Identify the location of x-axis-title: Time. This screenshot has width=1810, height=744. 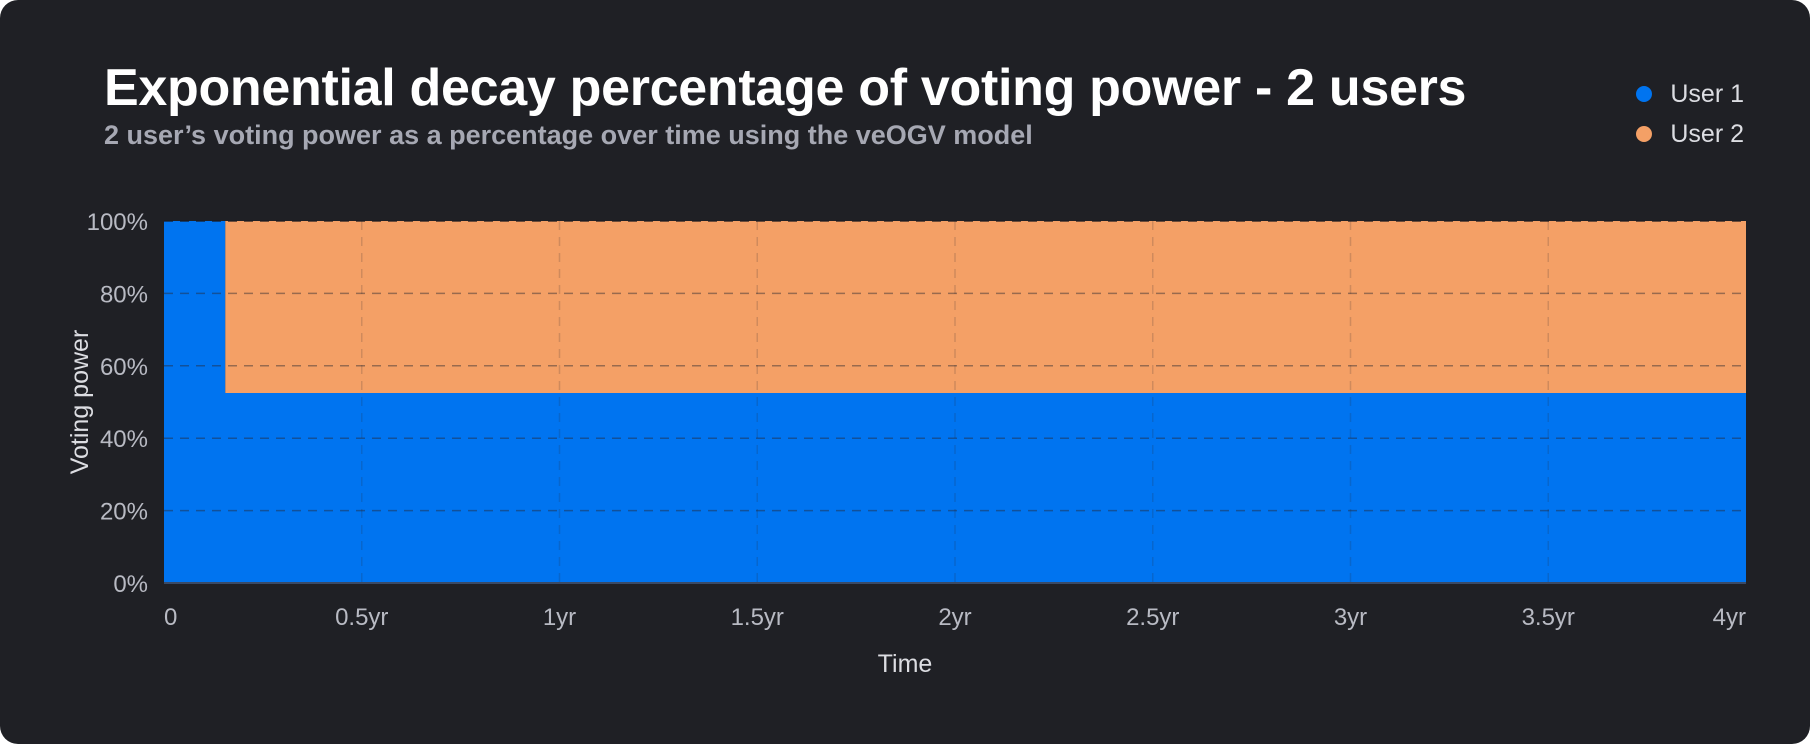
(905, 664).